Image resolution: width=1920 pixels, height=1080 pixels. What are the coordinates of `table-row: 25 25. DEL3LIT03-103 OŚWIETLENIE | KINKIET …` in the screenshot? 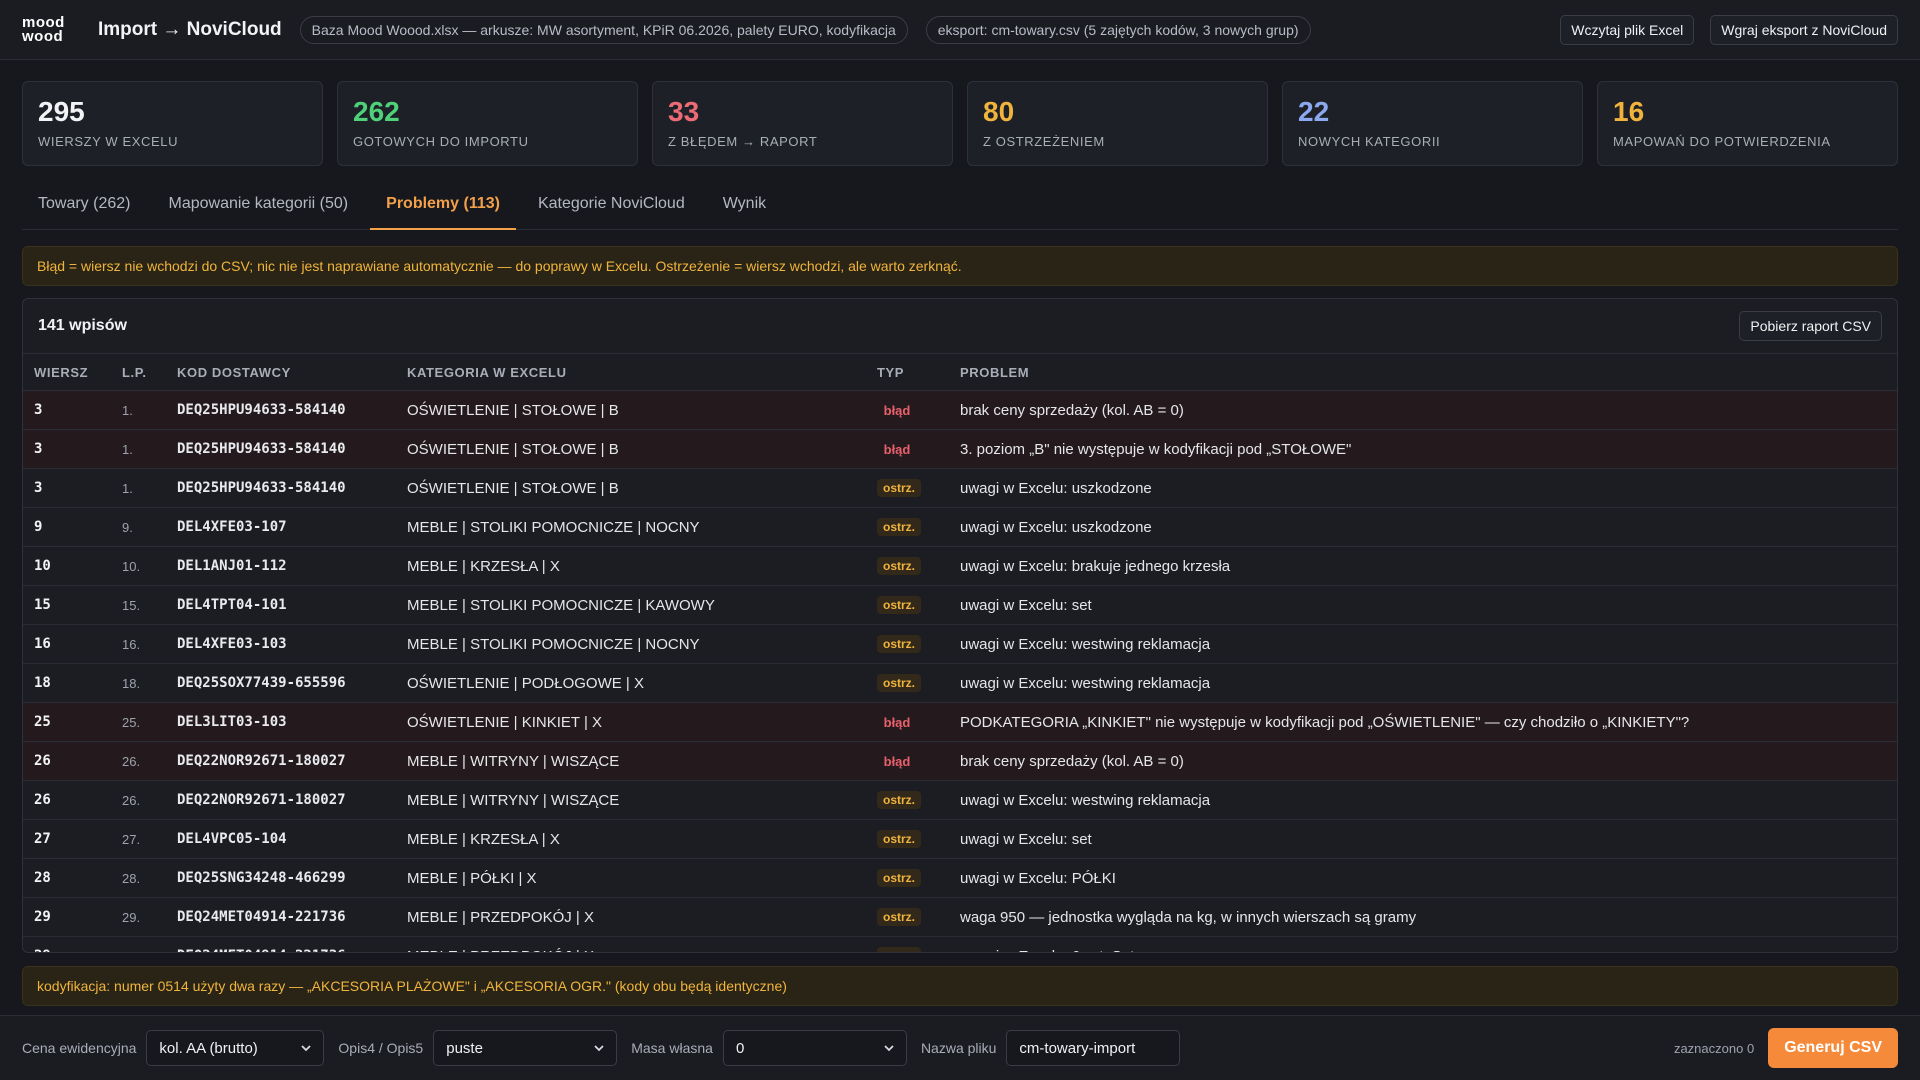 It's located at (960, 722).